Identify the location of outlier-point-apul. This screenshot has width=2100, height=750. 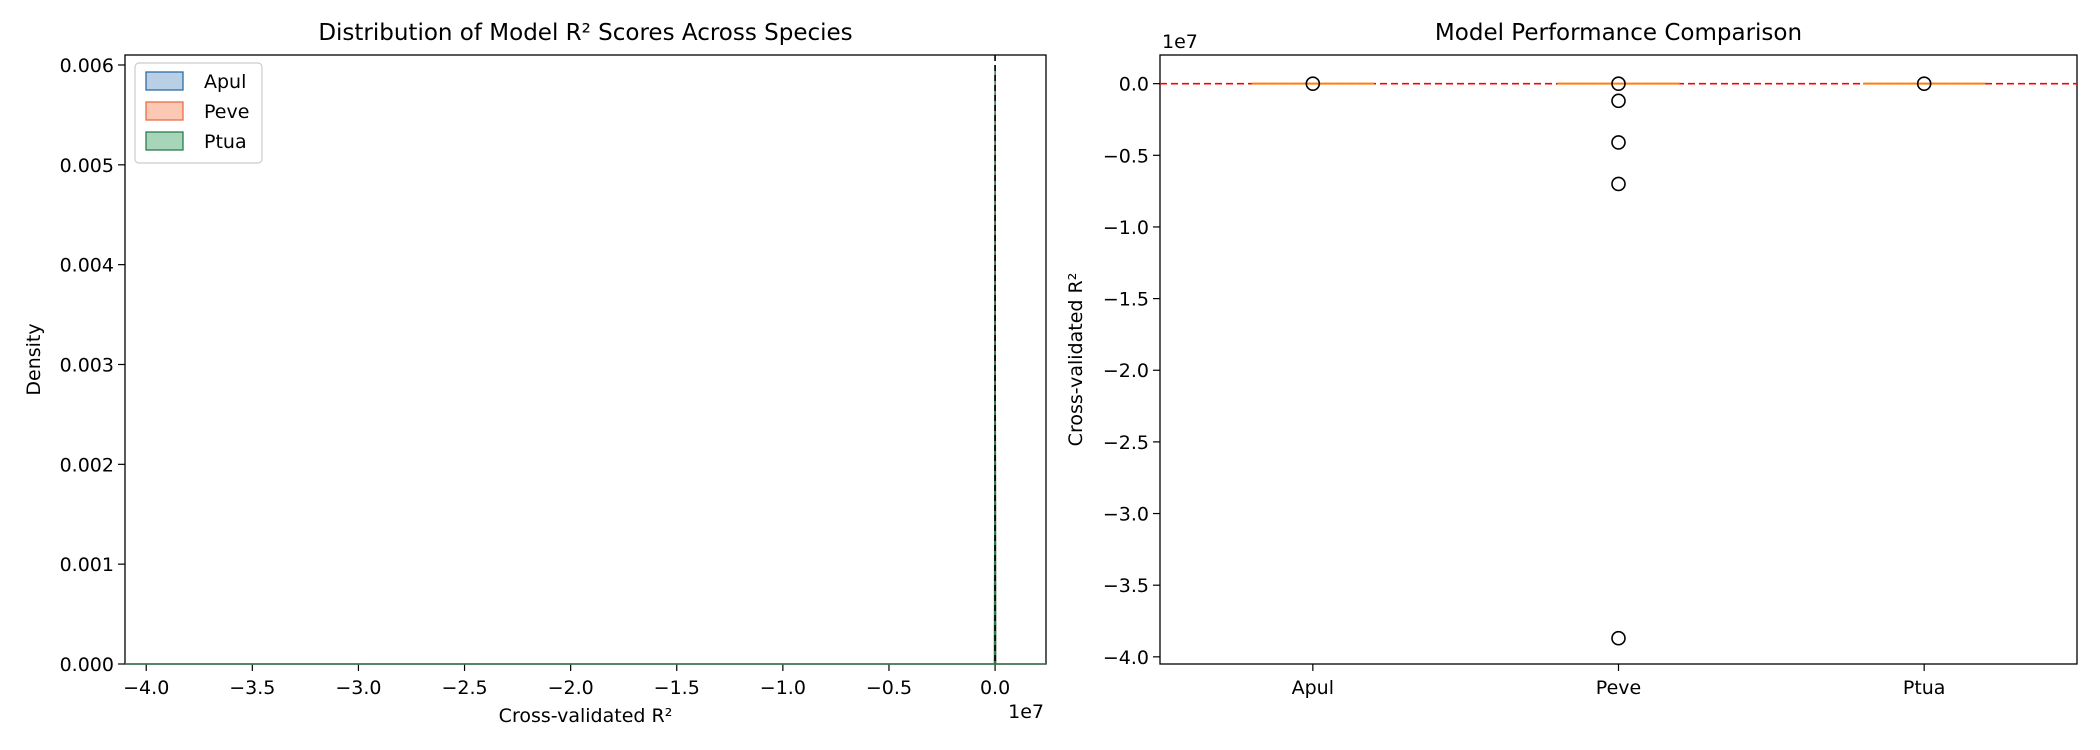
(1313, 83).